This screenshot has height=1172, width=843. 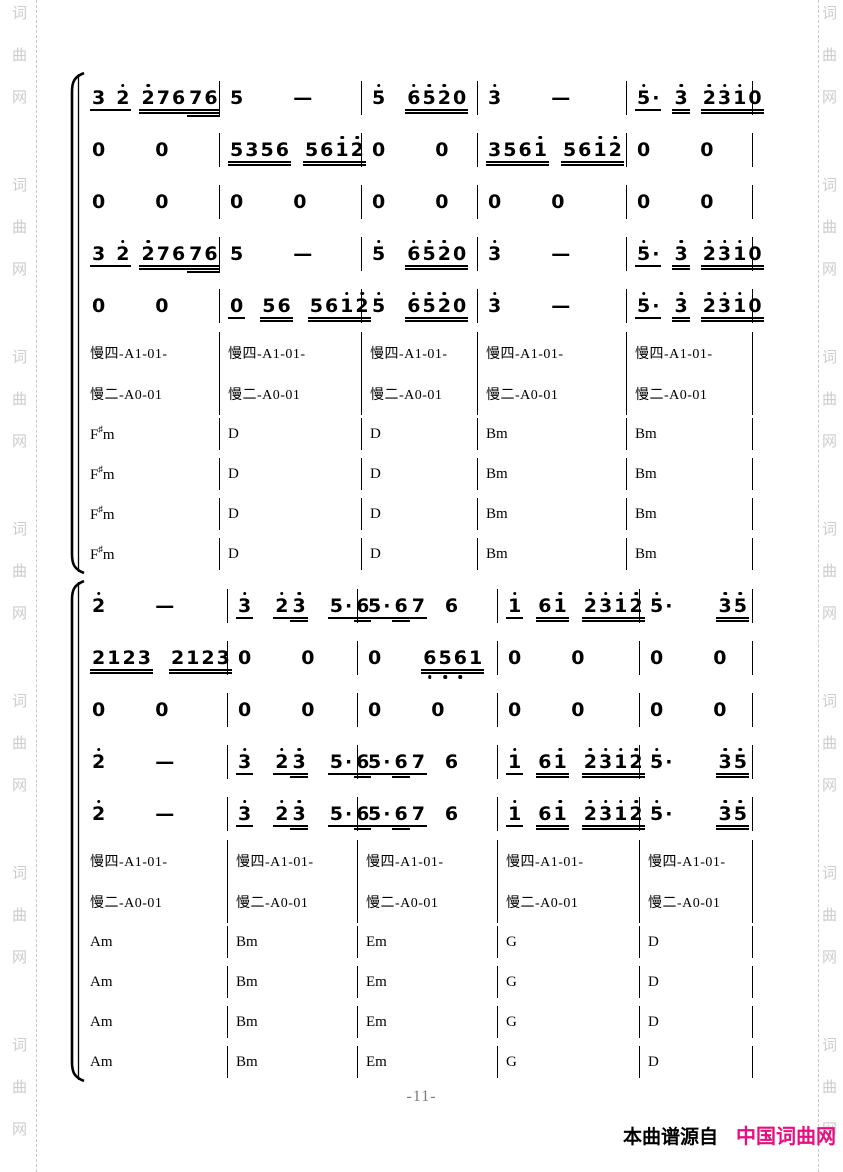 I want to click on chord-symbol: G, so click(x=511, y=1021).